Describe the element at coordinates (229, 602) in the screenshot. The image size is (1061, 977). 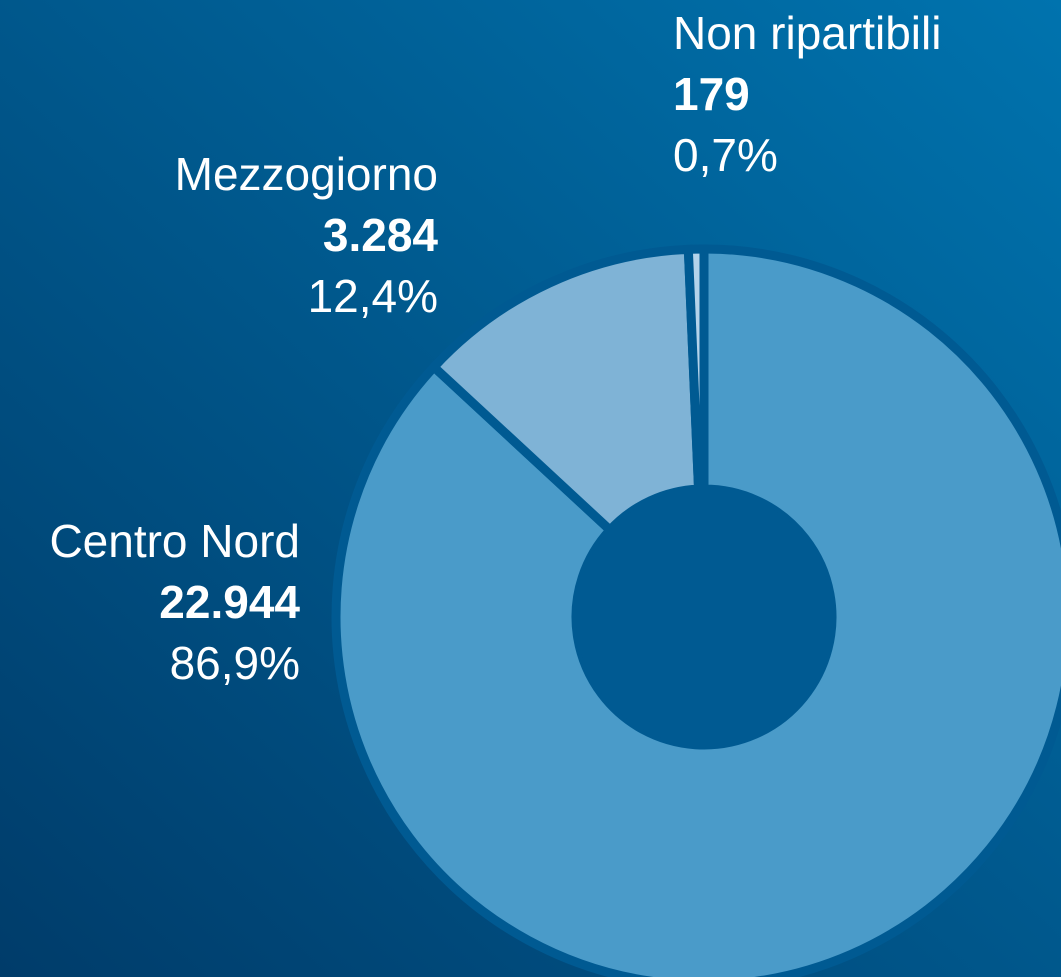
I see `value-label: 22.944` at that location.